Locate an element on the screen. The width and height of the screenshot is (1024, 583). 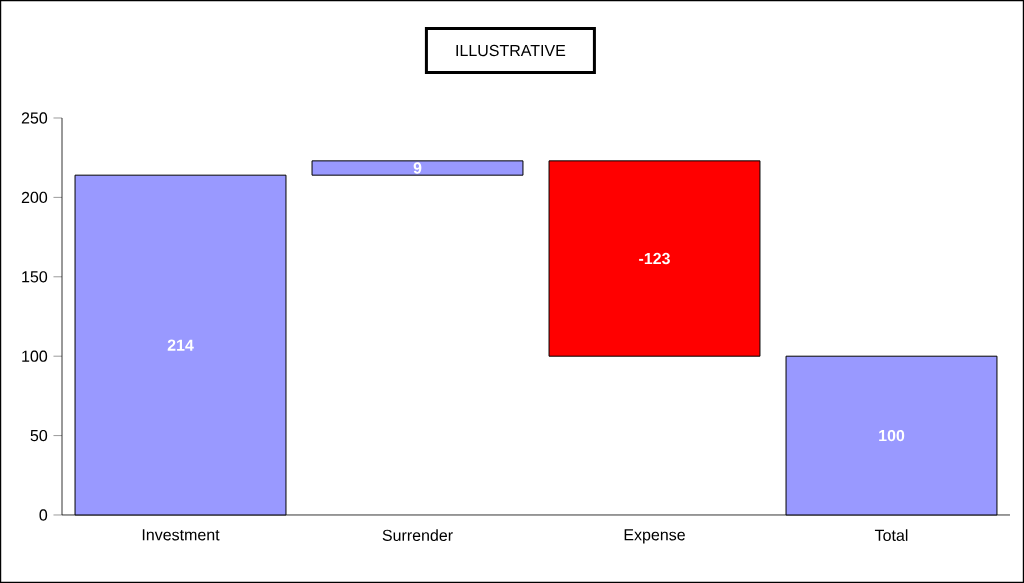
x-tick-label: Surrender is located at coordinates (417, 535).